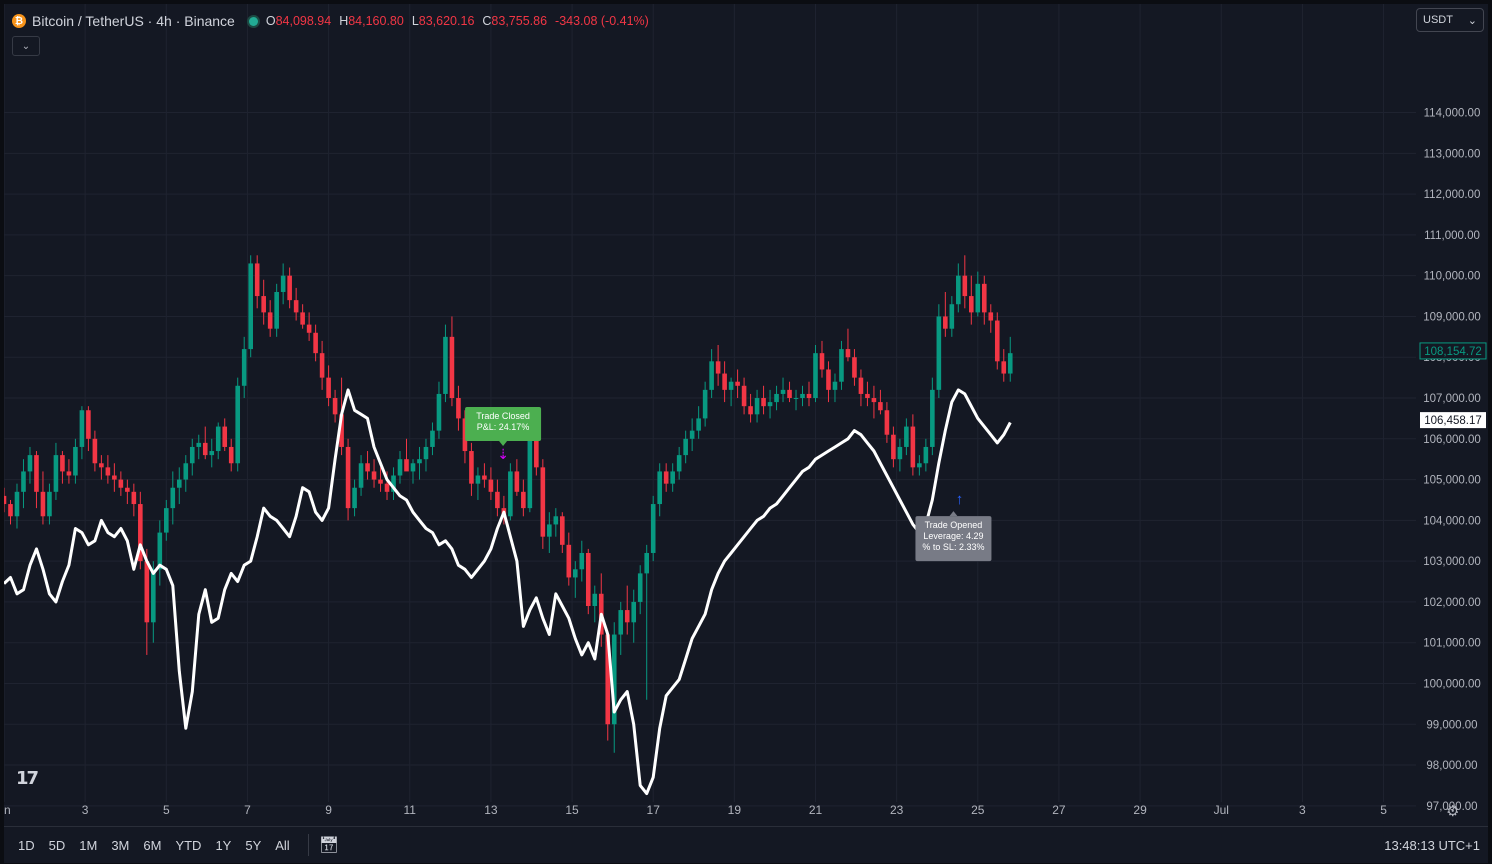  I want to click on y-tick-label: 114,000.00, so click(1452, 114).